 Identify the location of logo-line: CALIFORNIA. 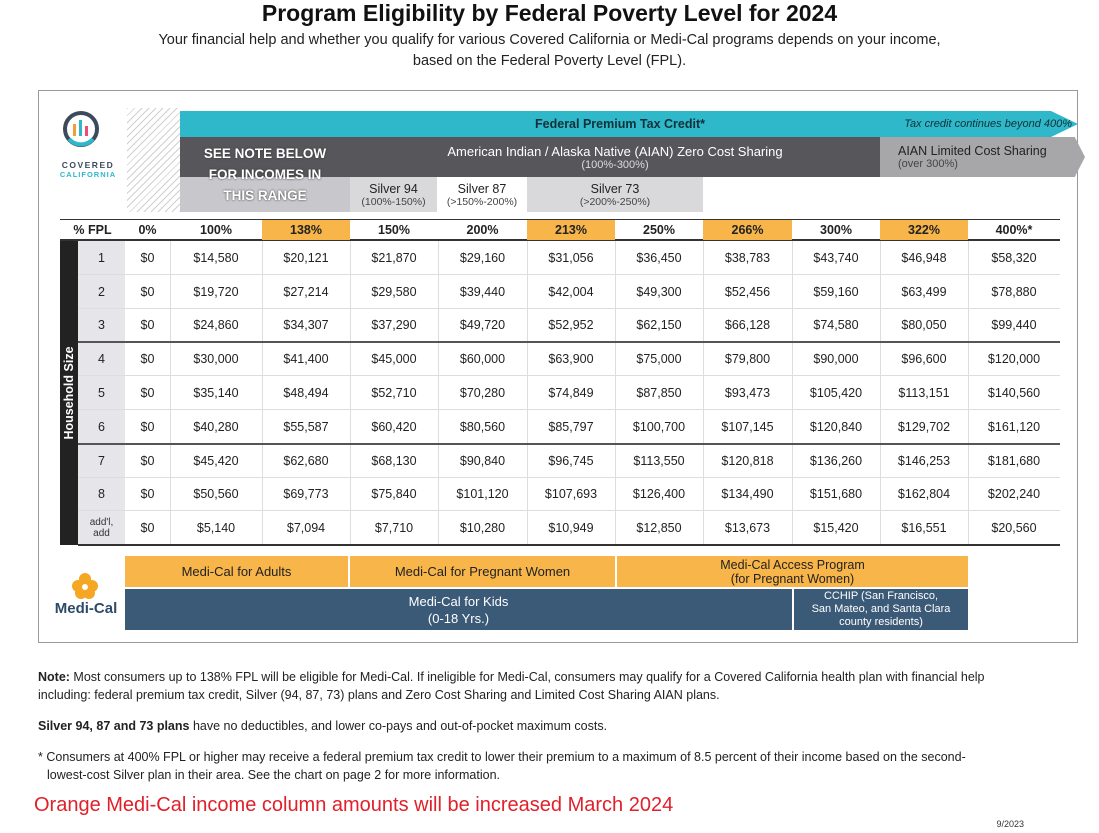
(88, 174).